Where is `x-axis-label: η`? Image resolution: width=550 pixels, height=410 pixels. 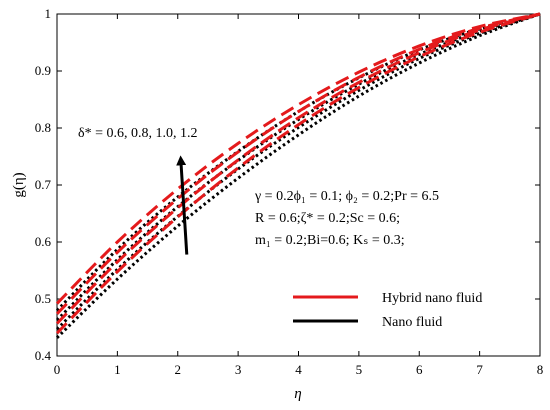 x-axis-label: η is located at coordinates (297, 394).